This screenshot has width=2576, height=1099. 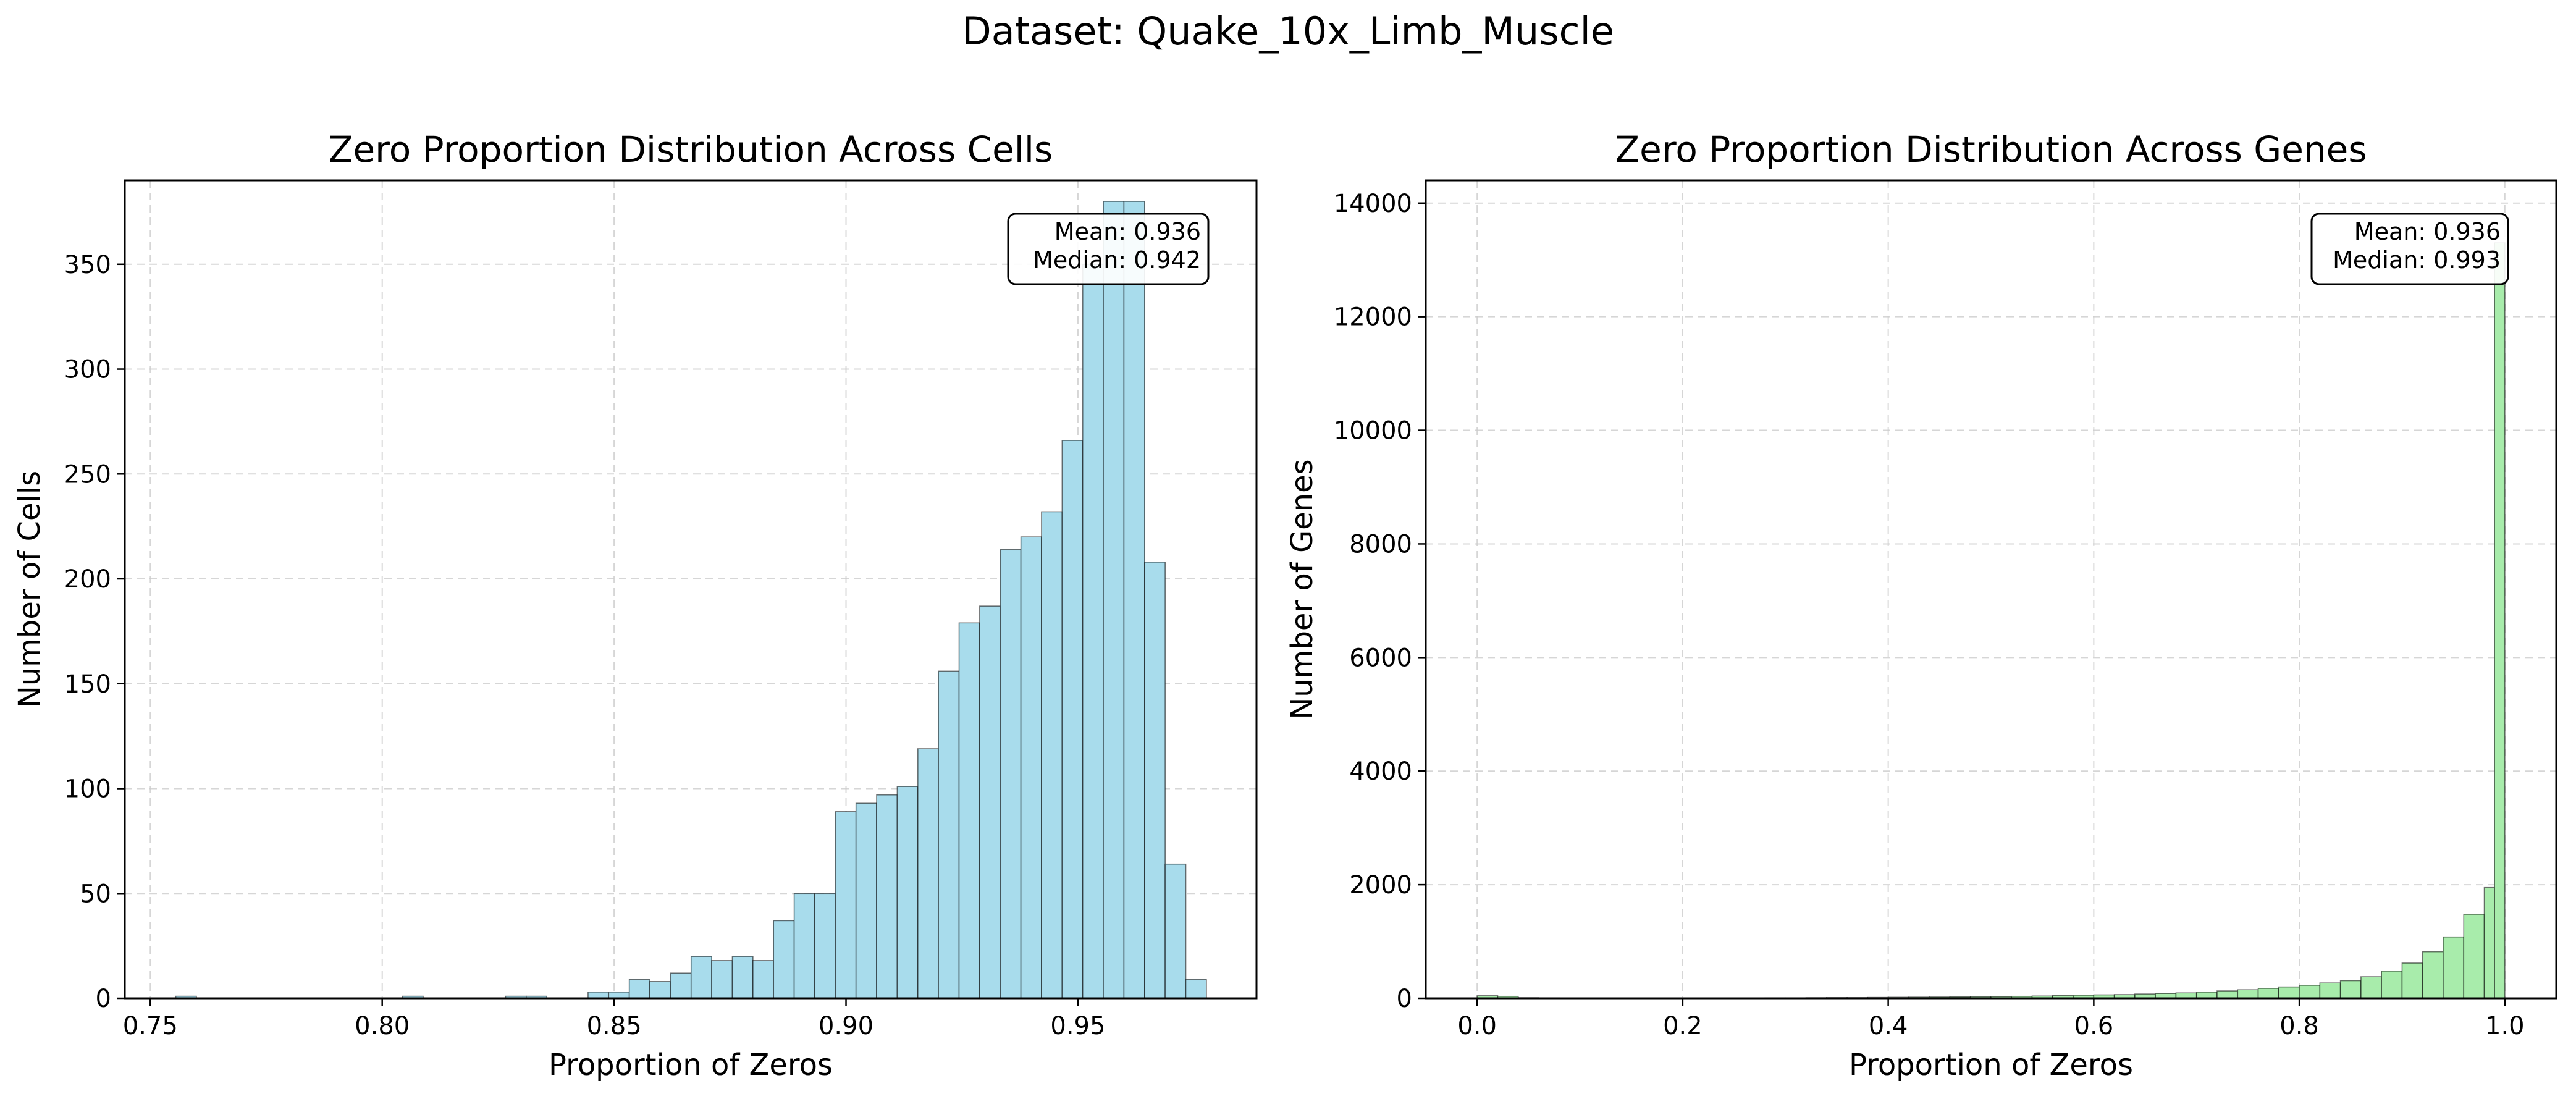 What do you see at coordinates (87, 789) in the screenshot?
I see `cells-y-tick-label: 100` at bounding box center [87, 789].